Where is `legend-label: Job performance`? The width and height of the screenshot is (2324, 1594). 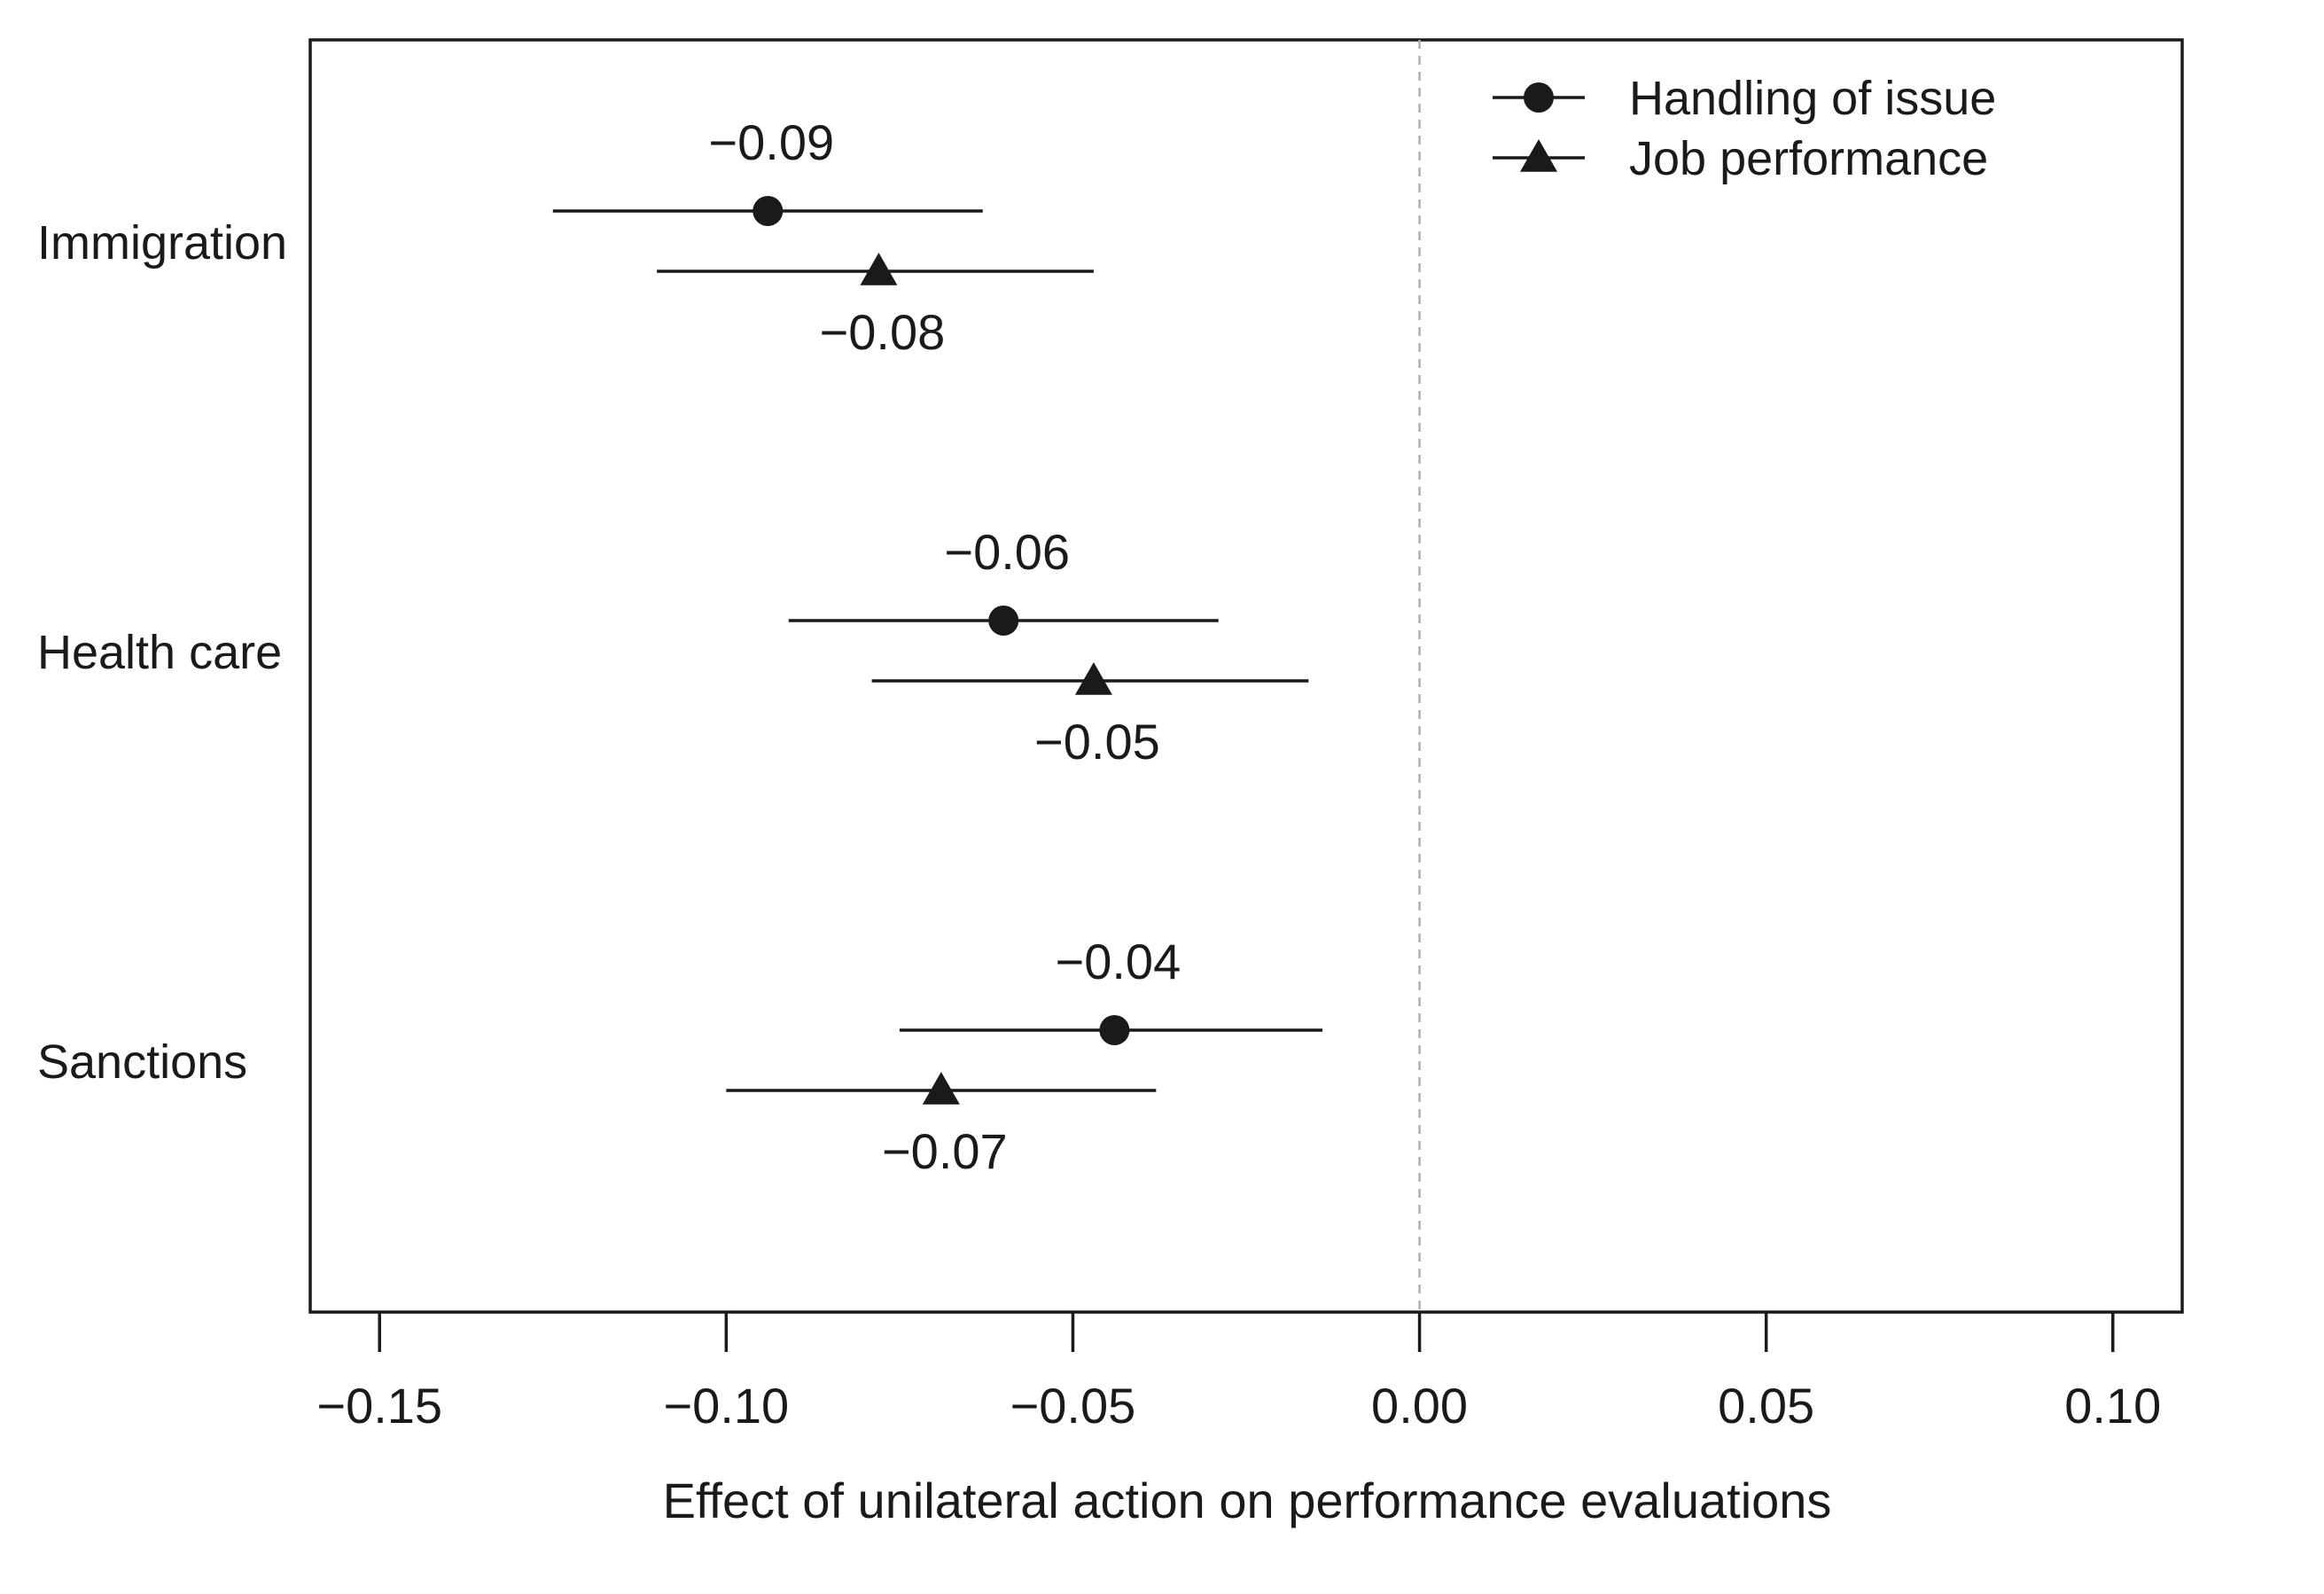 legend-label: Job performance is located at coordinates (1809, 158).